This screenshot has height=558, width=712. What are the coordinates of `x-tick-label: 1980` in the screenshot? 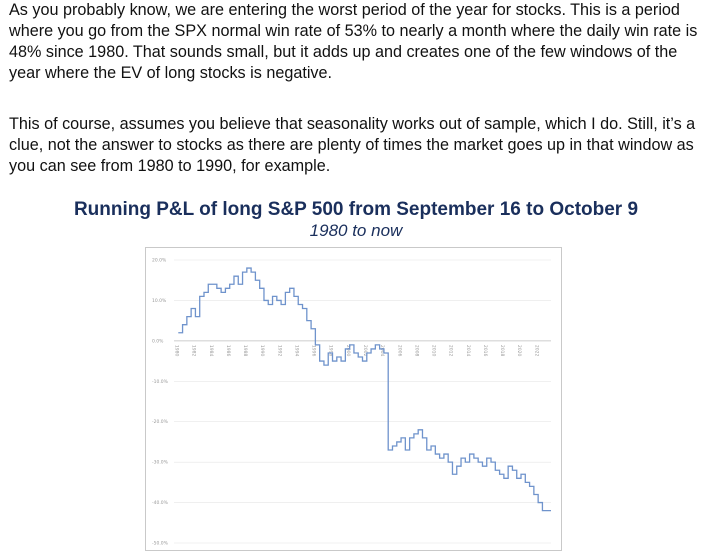 It's located at (177, 351).